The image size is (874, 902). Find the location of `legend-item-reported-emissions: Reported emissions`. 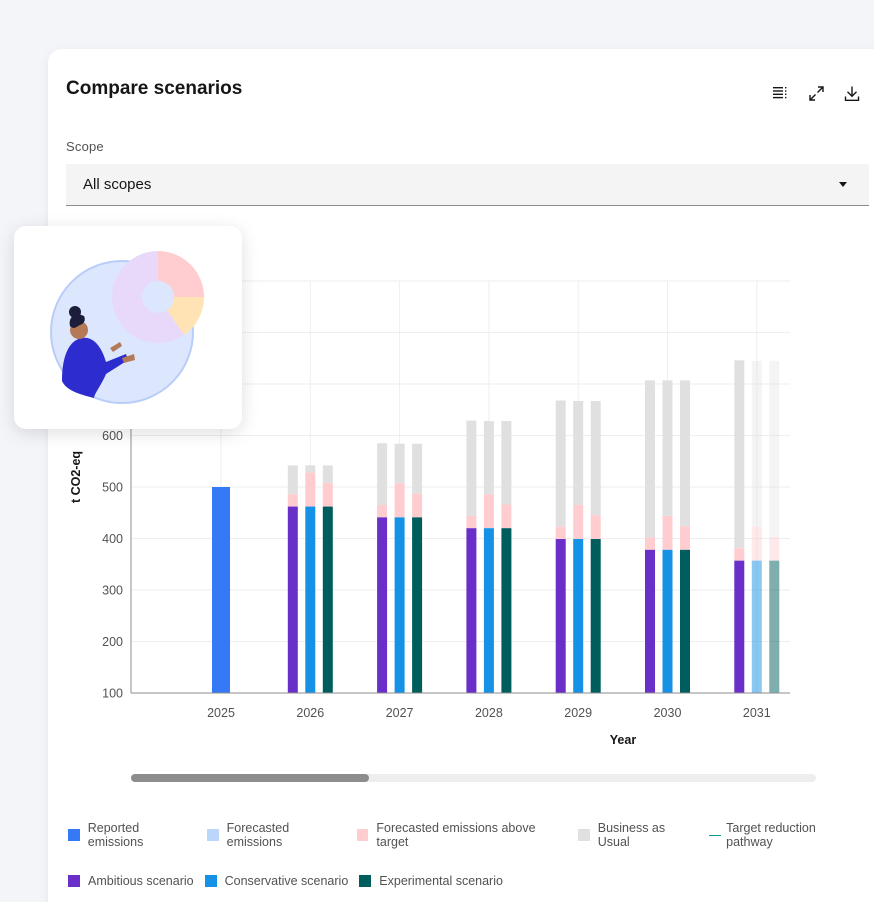

legend-item-reported-emissions: Reported emissions is located at coordinates (132, 835).